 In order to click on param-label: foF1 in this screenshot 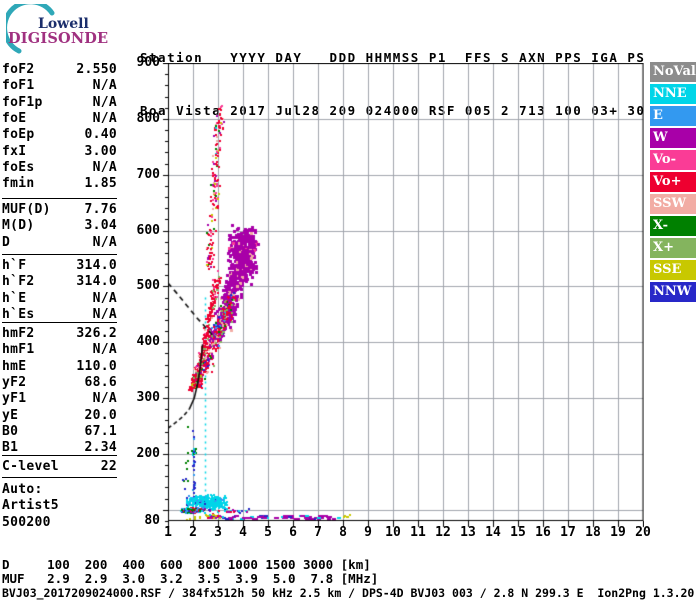, I will do `click(18, 86)`.